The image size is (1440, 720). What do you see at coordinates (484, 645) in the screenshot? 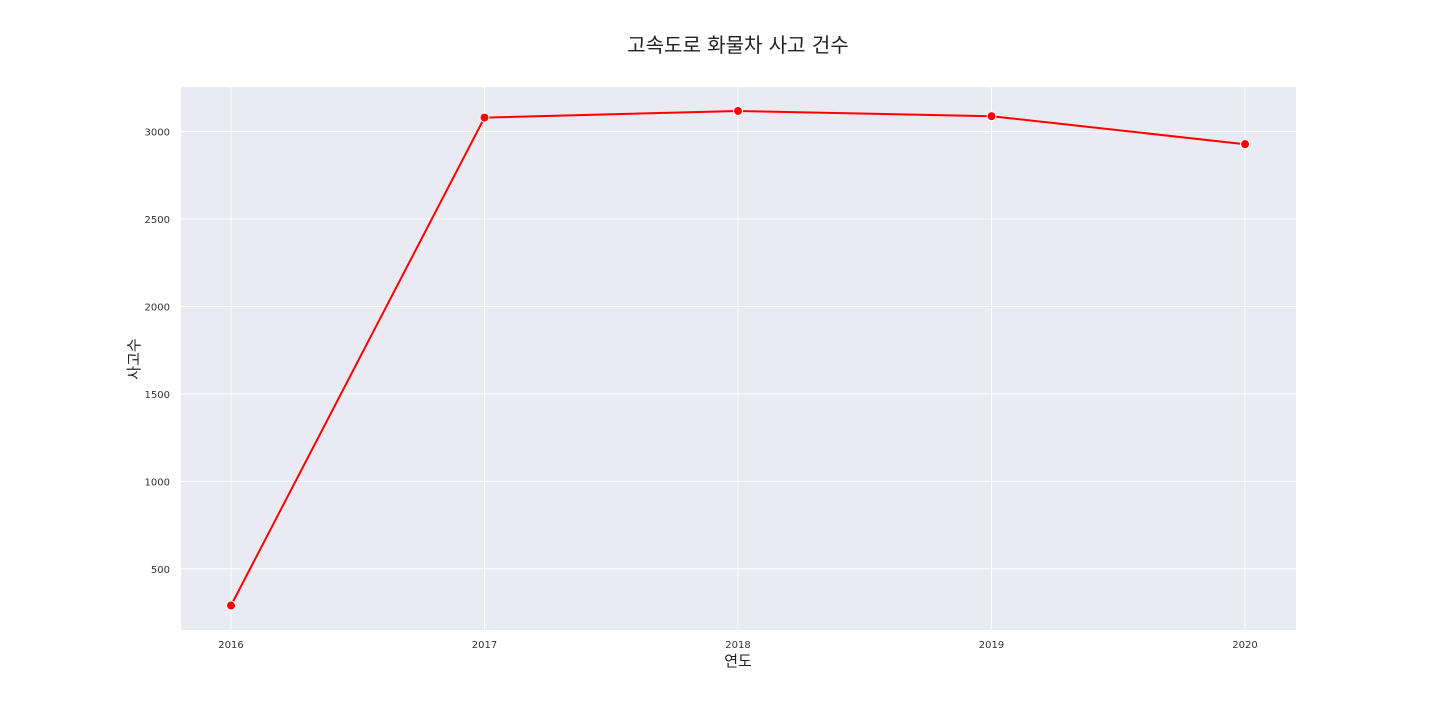
I see `x-tick-label: 2017` at bounding box center [484, 645].